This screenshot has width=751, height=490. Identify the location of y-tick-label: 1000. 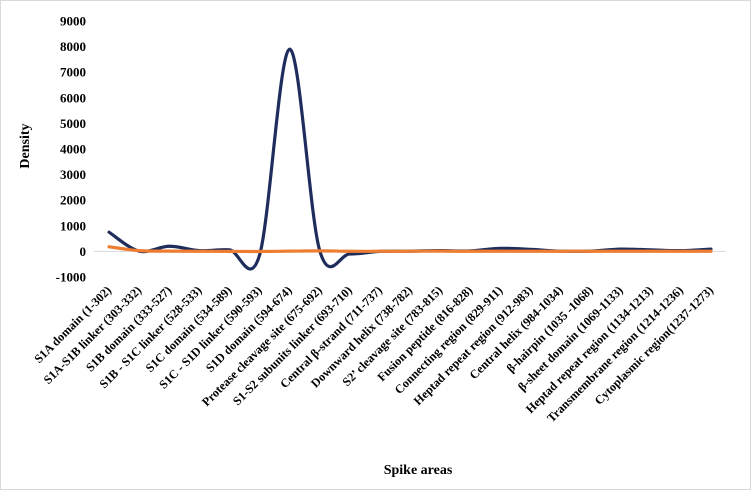
(73, 225).